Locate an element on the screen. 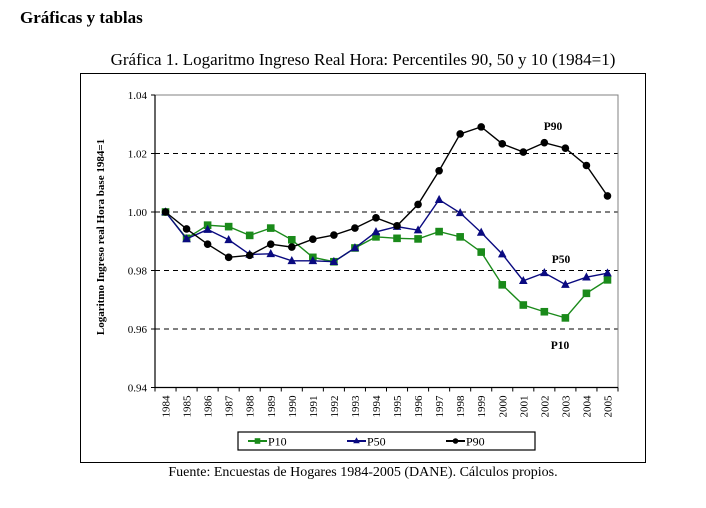 The height and width of the screenshot is (508, 706). section-heading: Gráficas y tablas is located at coordinates (81, 17).